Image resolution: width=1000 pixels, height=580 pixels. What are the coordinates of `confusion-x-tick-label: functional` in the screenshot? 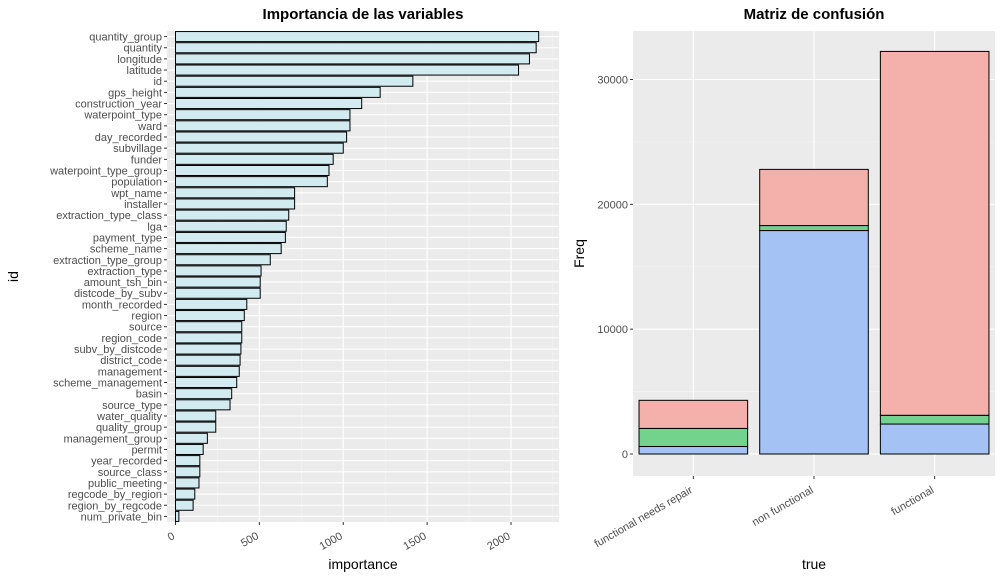 It's located at (912, 501).